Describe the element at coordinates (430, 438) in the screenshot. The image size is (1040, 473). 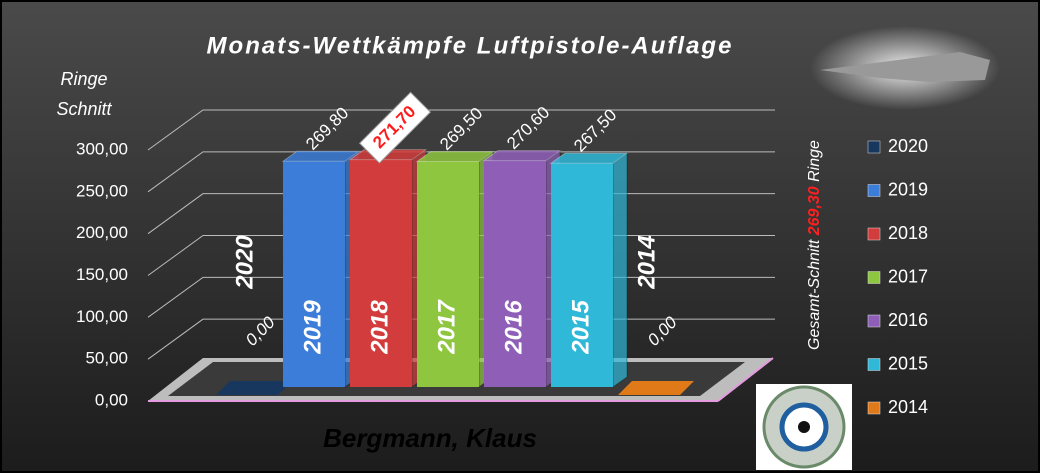
I see `footer: Bergmann, Klaus` at that location.